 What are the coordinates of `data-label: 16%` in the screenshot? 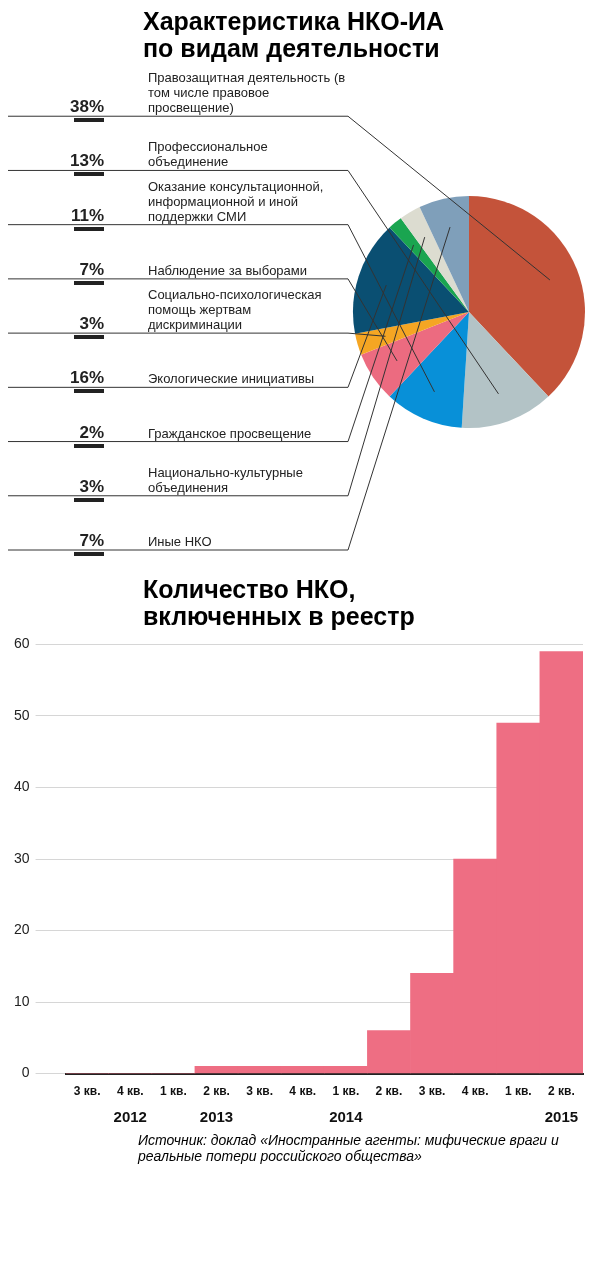 It's located at (86, 378).